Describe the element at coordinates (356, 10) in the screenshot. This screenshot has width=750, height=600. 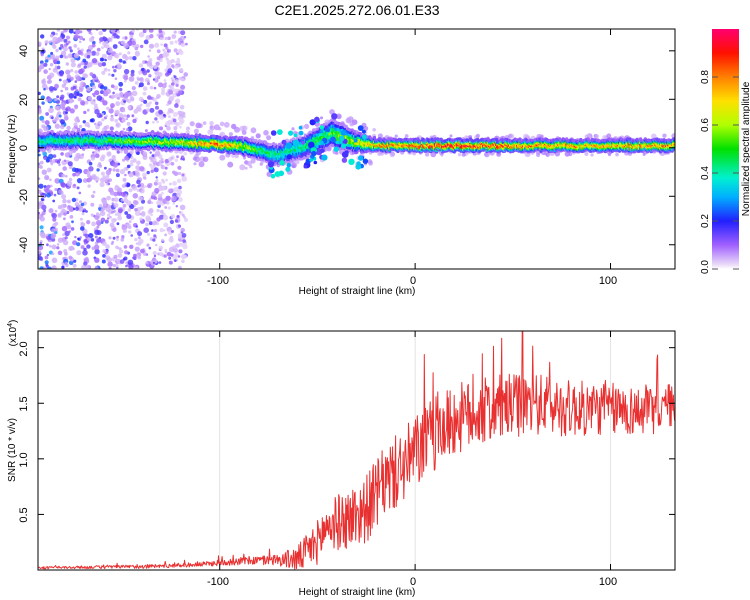
I see `figure-title: C2E1.2025.272.06.01.E33` at that location.